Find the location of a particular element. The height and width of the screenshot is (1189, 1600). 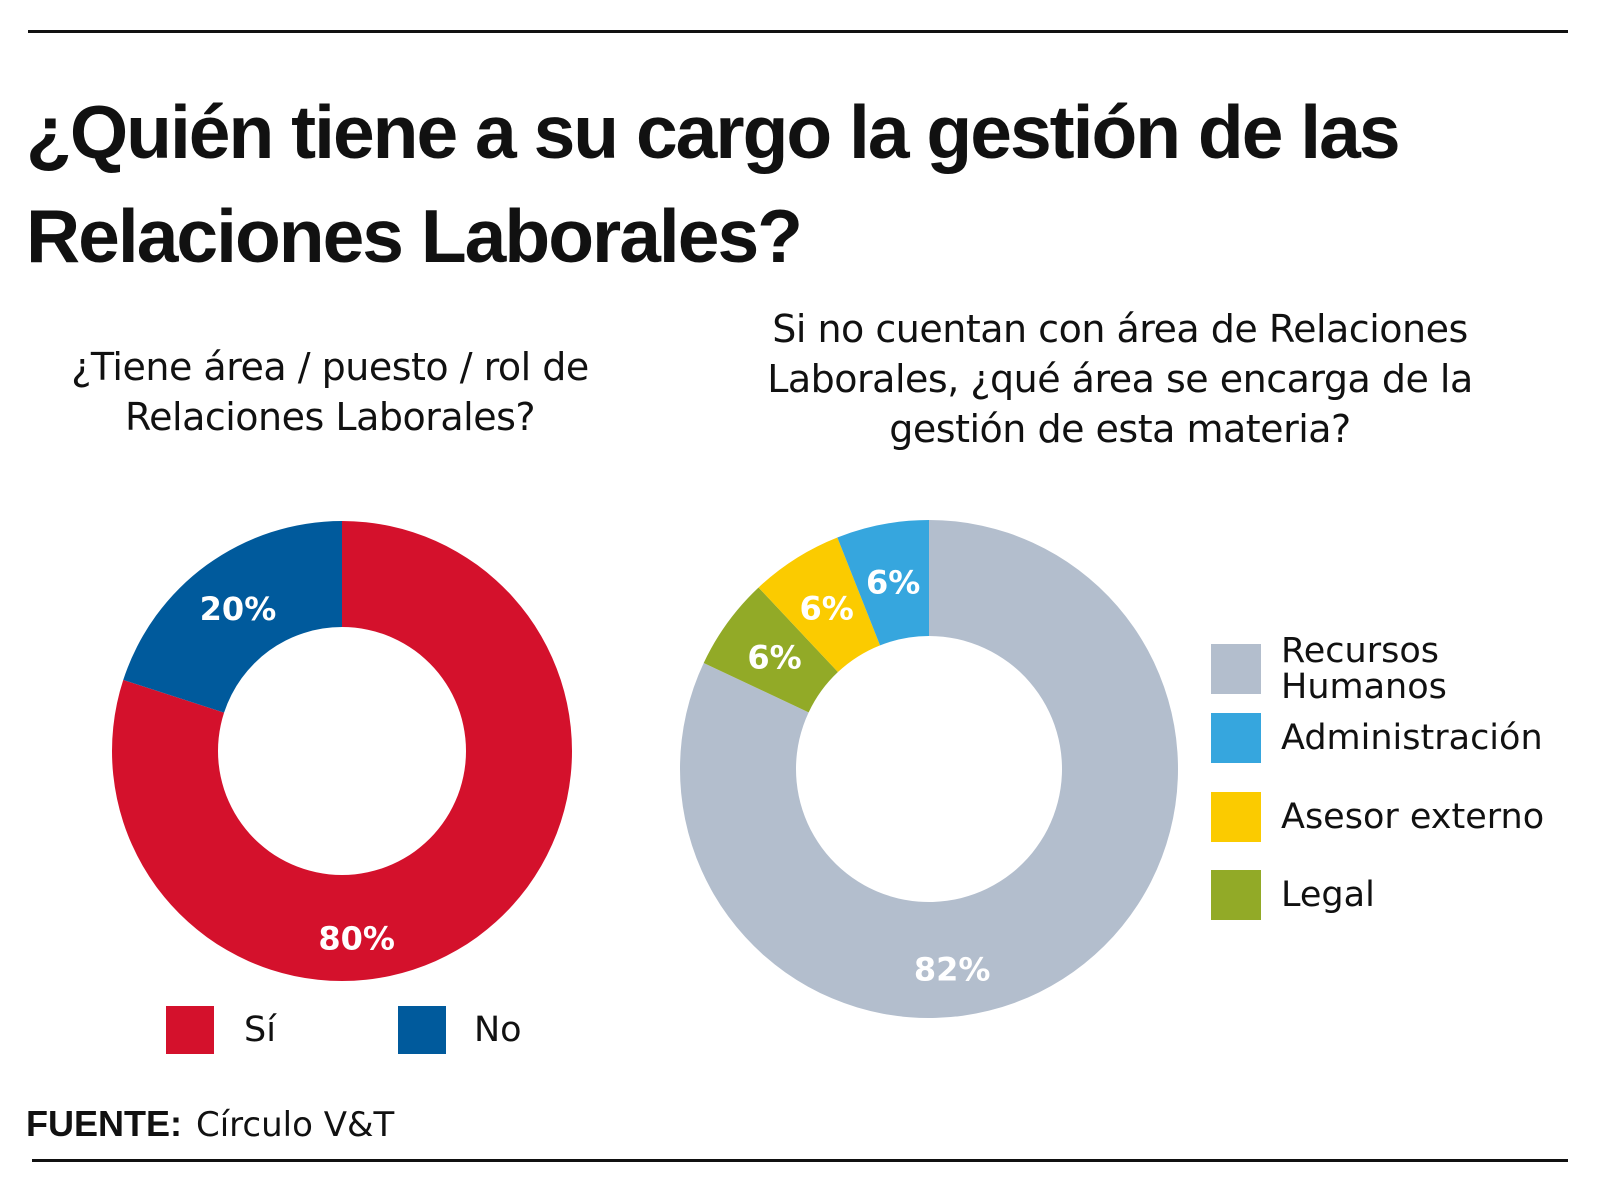

data-label-legal: 6% is located at coordinates (774, 658).